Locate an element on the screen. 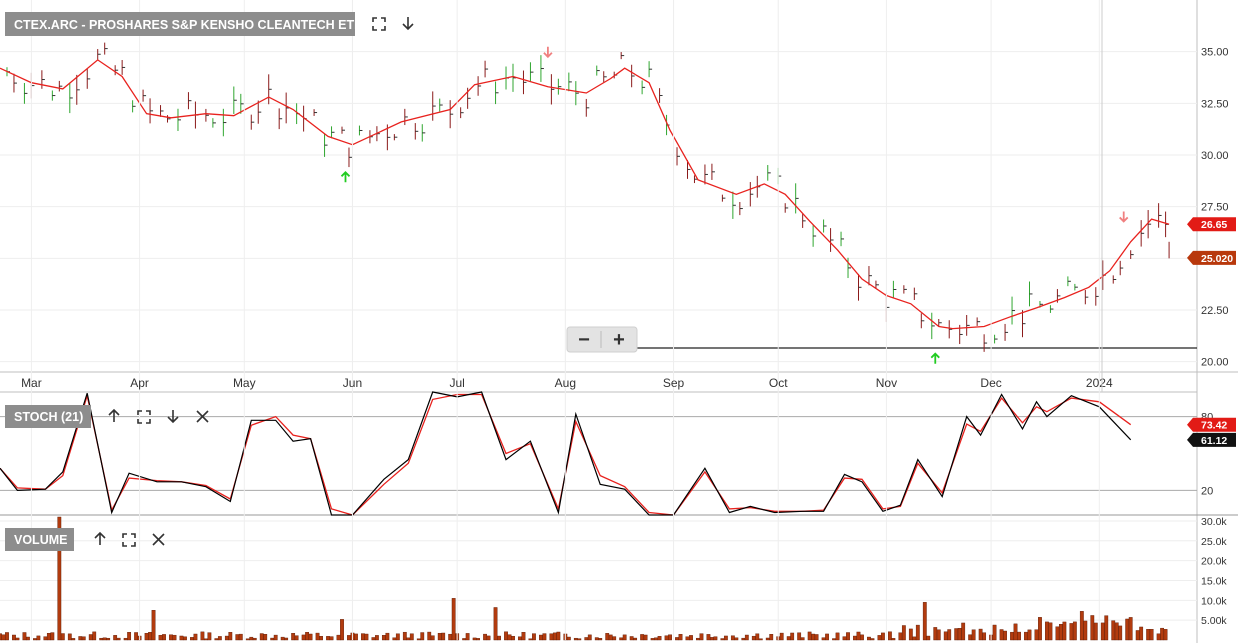  price-y-tick-label: 32.50 is located at coordinates (1215, 104).